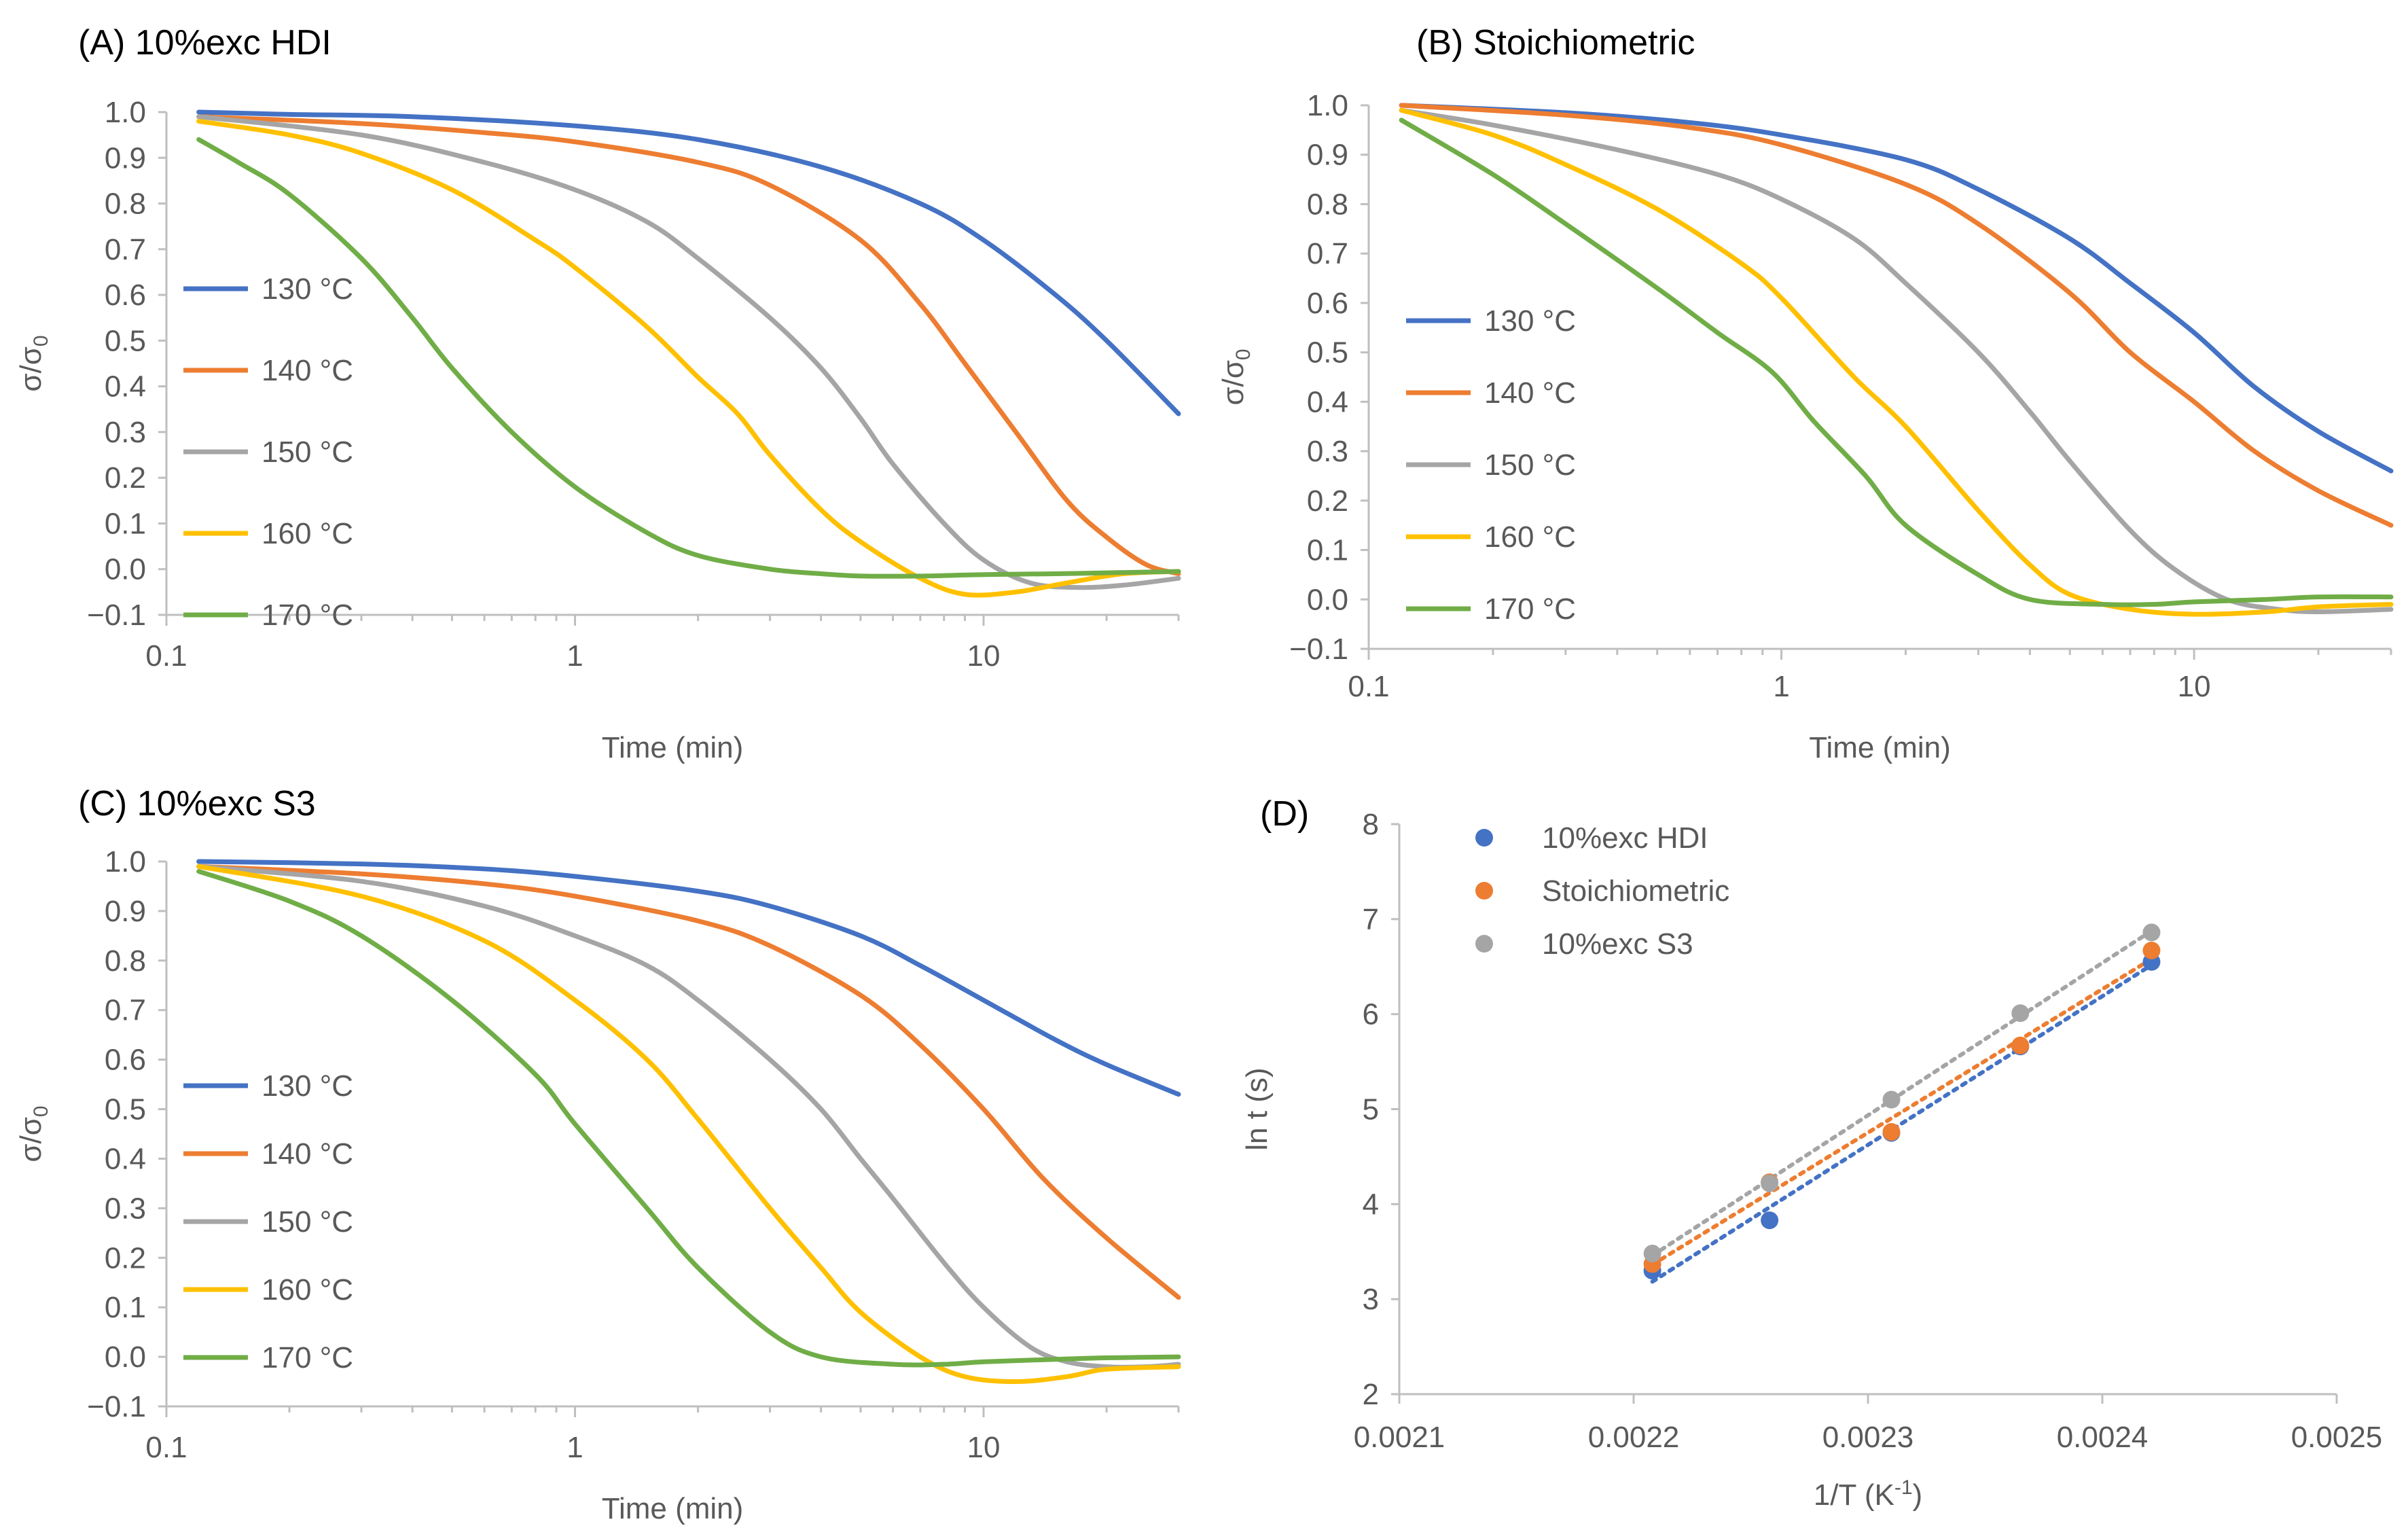  What do you see at coordinates (1371, 1109) in the screenshot?
I see `y-tick-label: 5` at bounding box center [1371, 1109].